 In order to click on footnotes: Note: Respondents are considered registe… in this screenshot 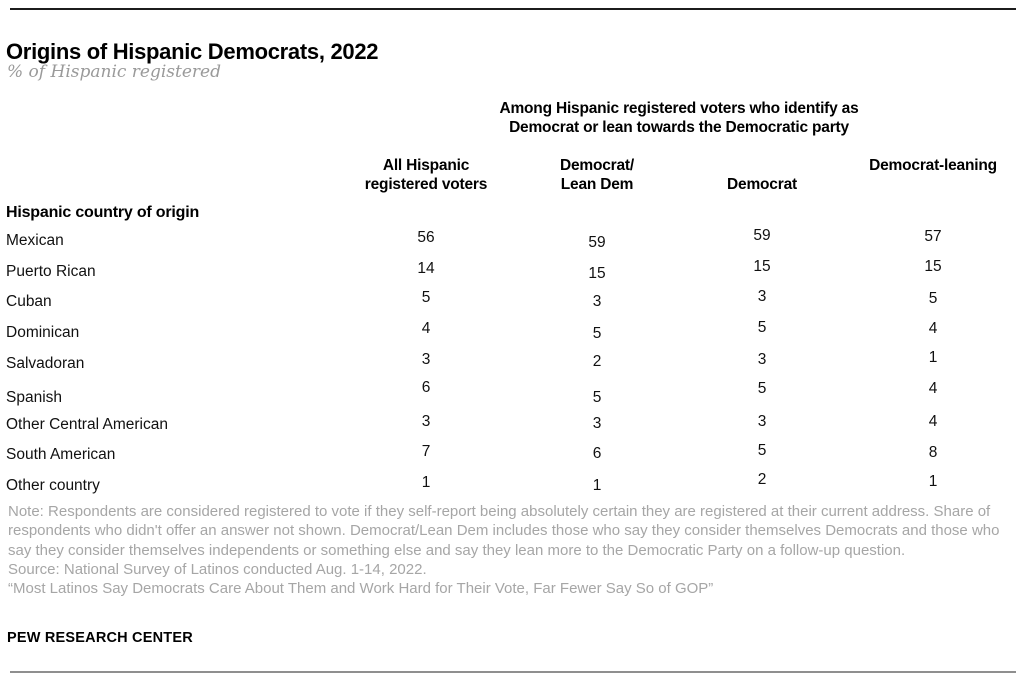, I will do `click(511, 550)`.